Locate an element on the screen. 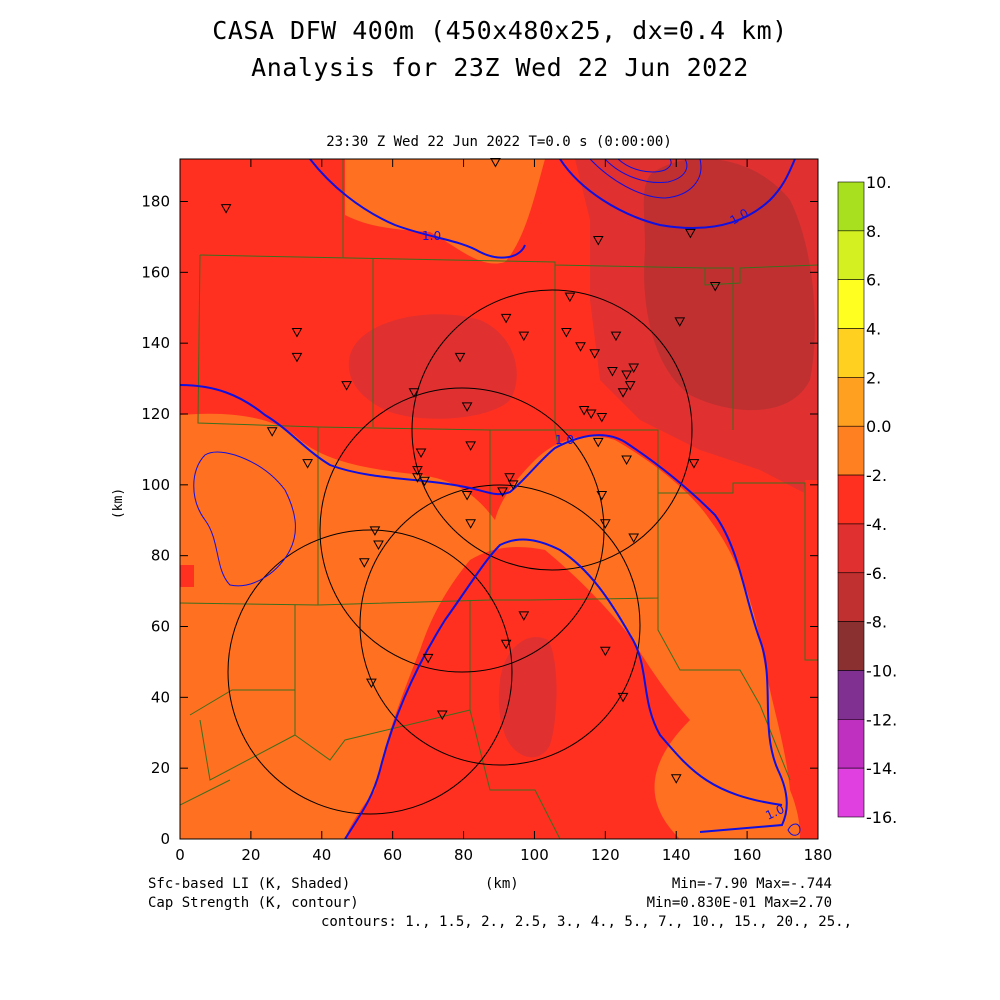 The height and width of the screenshot is (1000, 1000). x-tick-label: 140 is located at coordinates (676, 855).